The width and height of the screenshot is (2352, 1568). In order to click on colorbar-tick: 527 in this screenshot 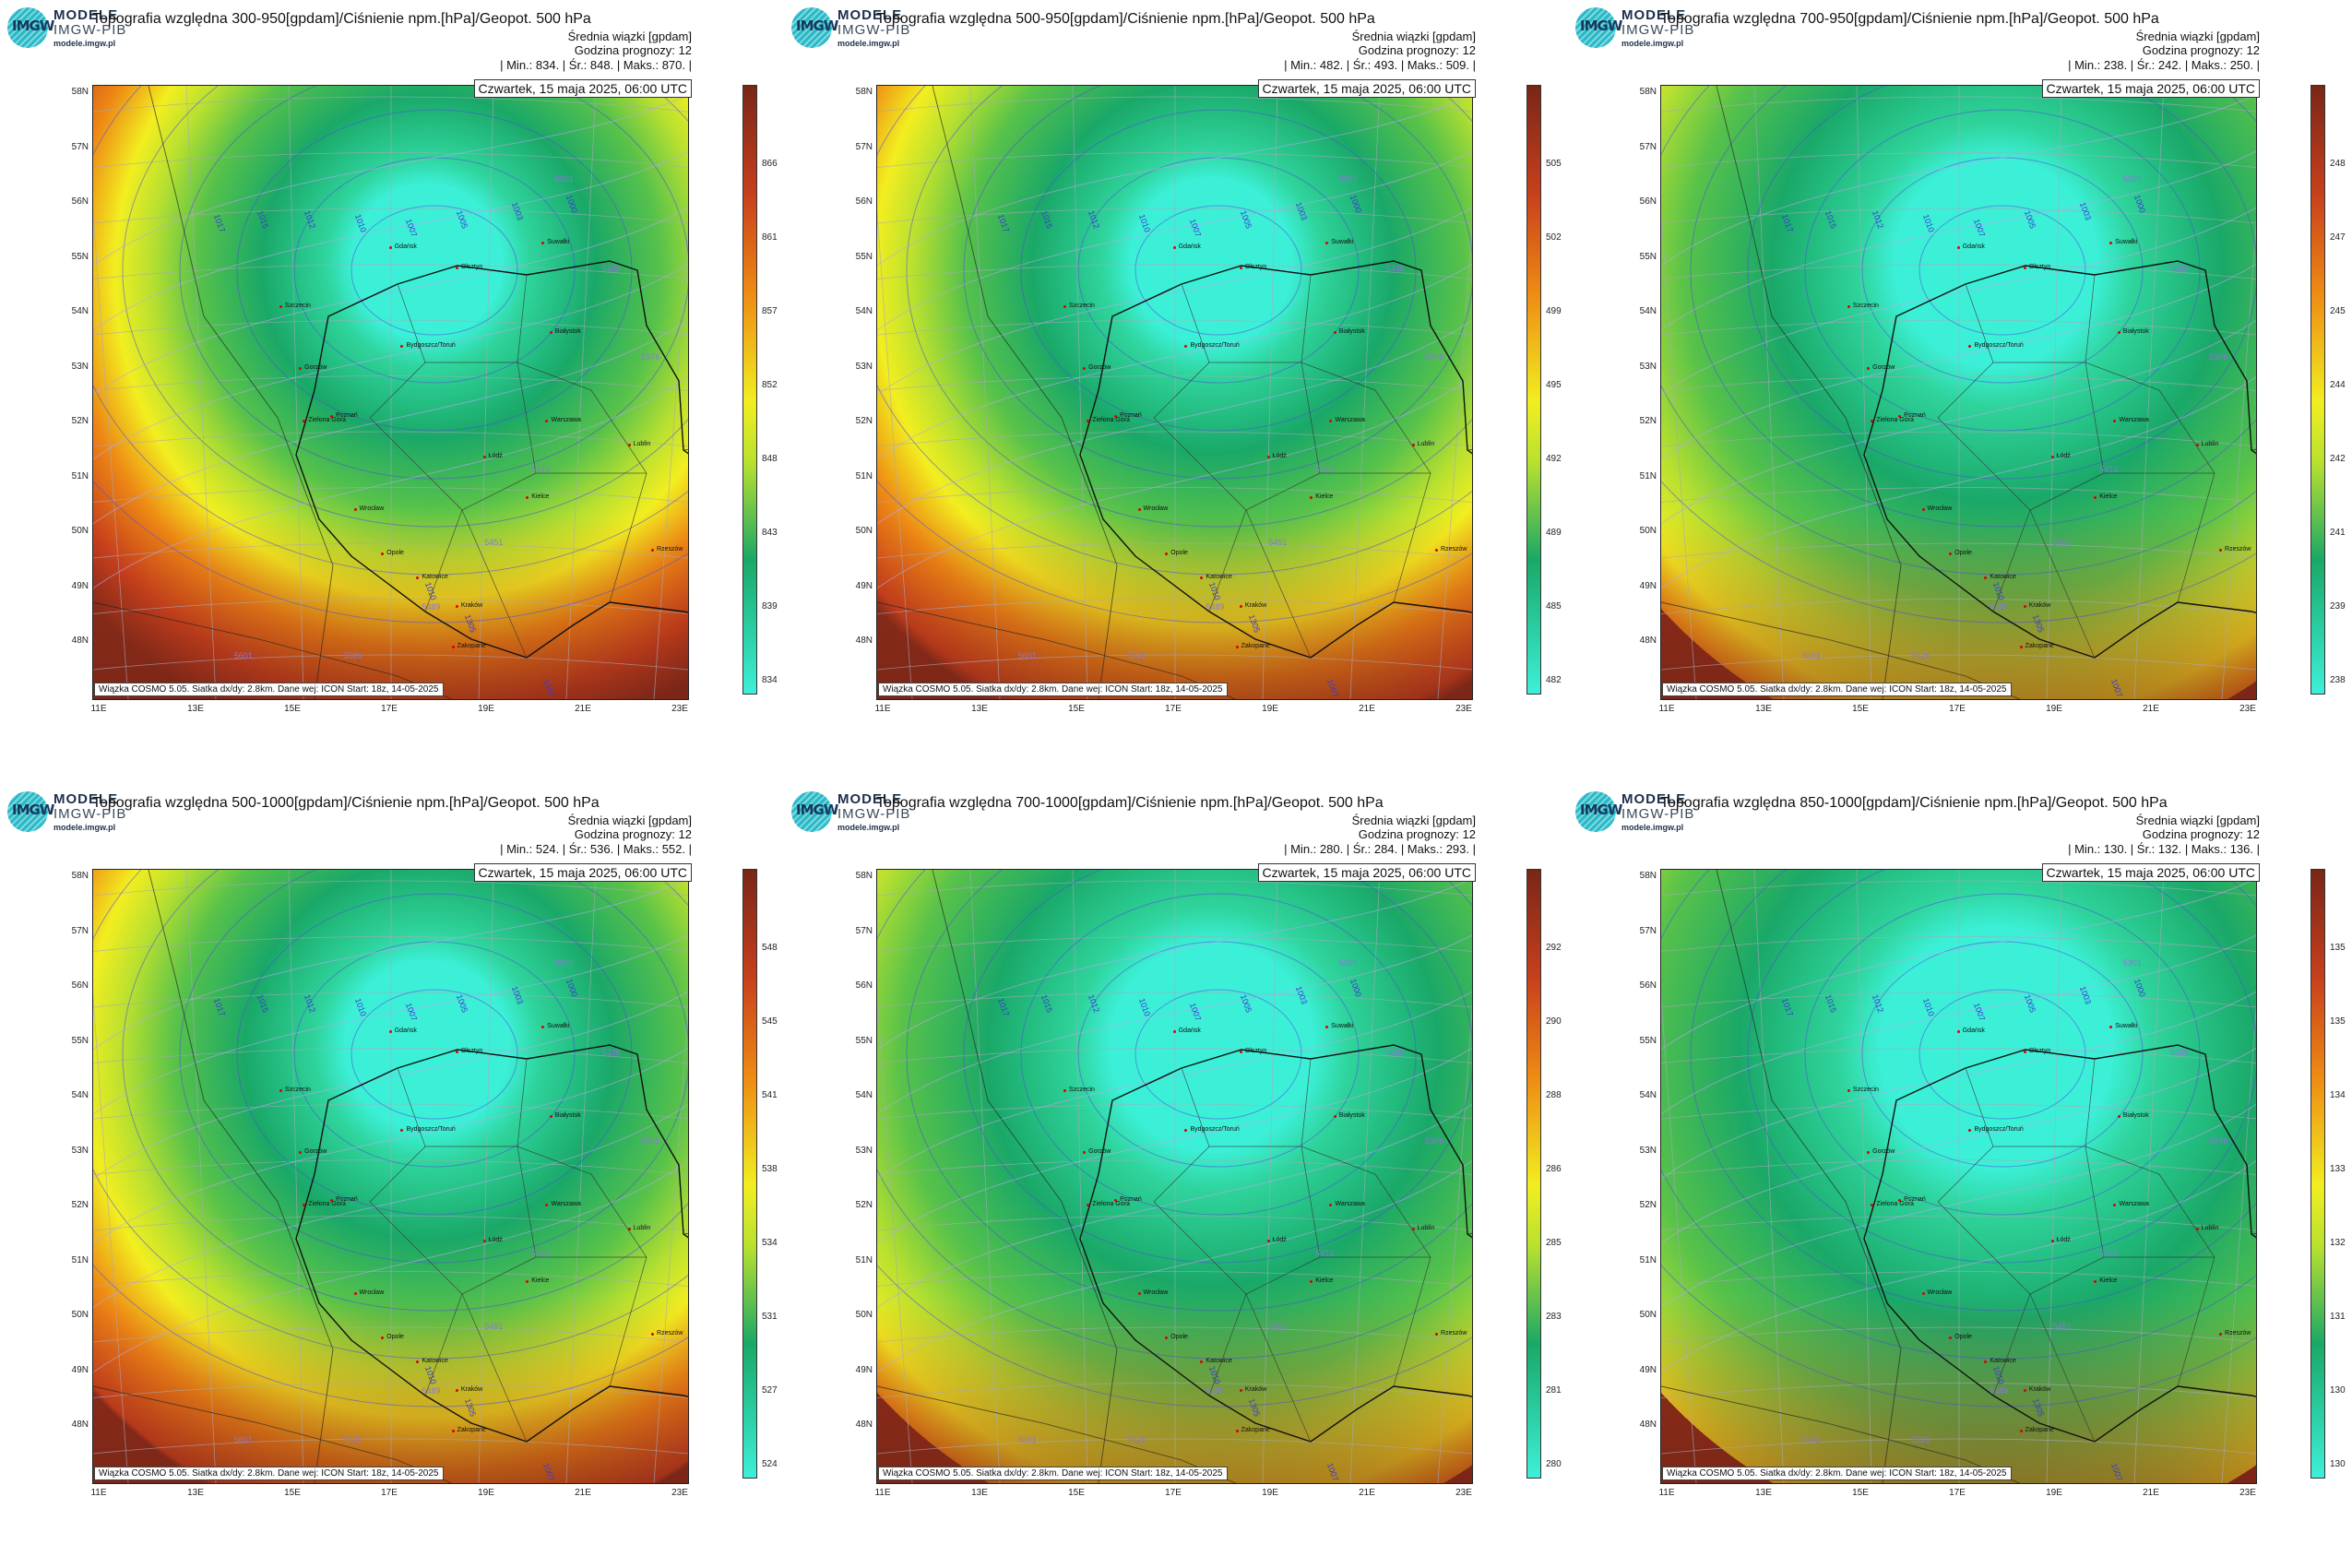, I will do `click(770, 1390)`.